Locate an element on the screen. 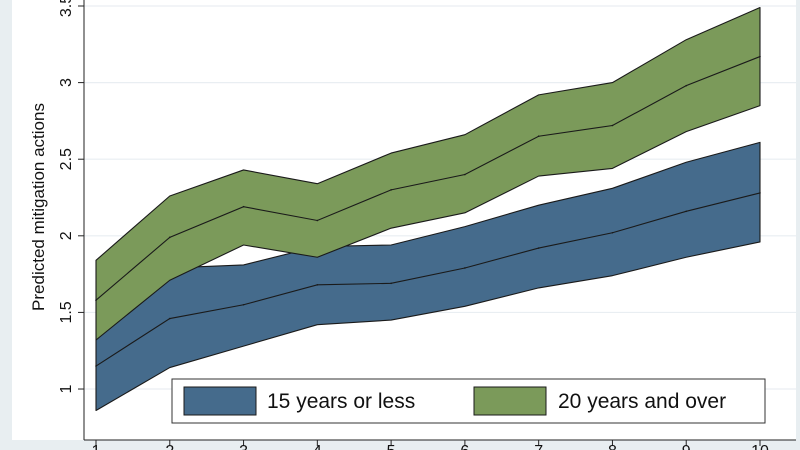  y-tick-label: 3.5 is located at coordinates (66, 8).